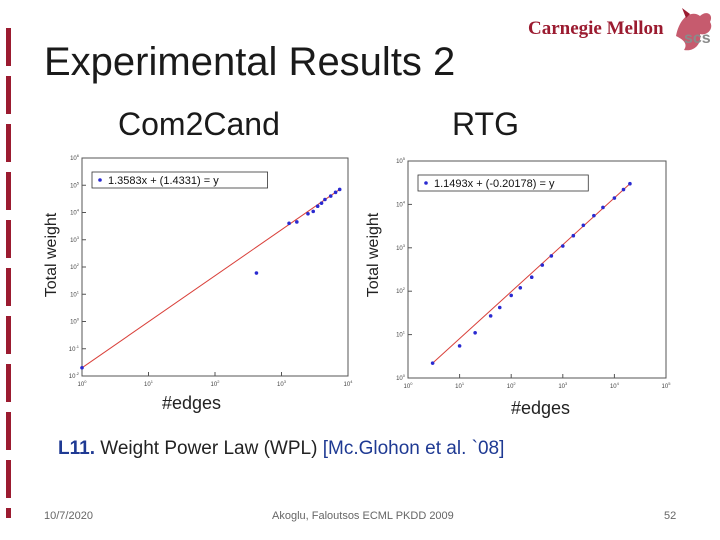  What do you see at coordinates (75, 184) in the screenshot?
I see `left-y-tick-label: 10⁵` at bounding box center [75, 184].